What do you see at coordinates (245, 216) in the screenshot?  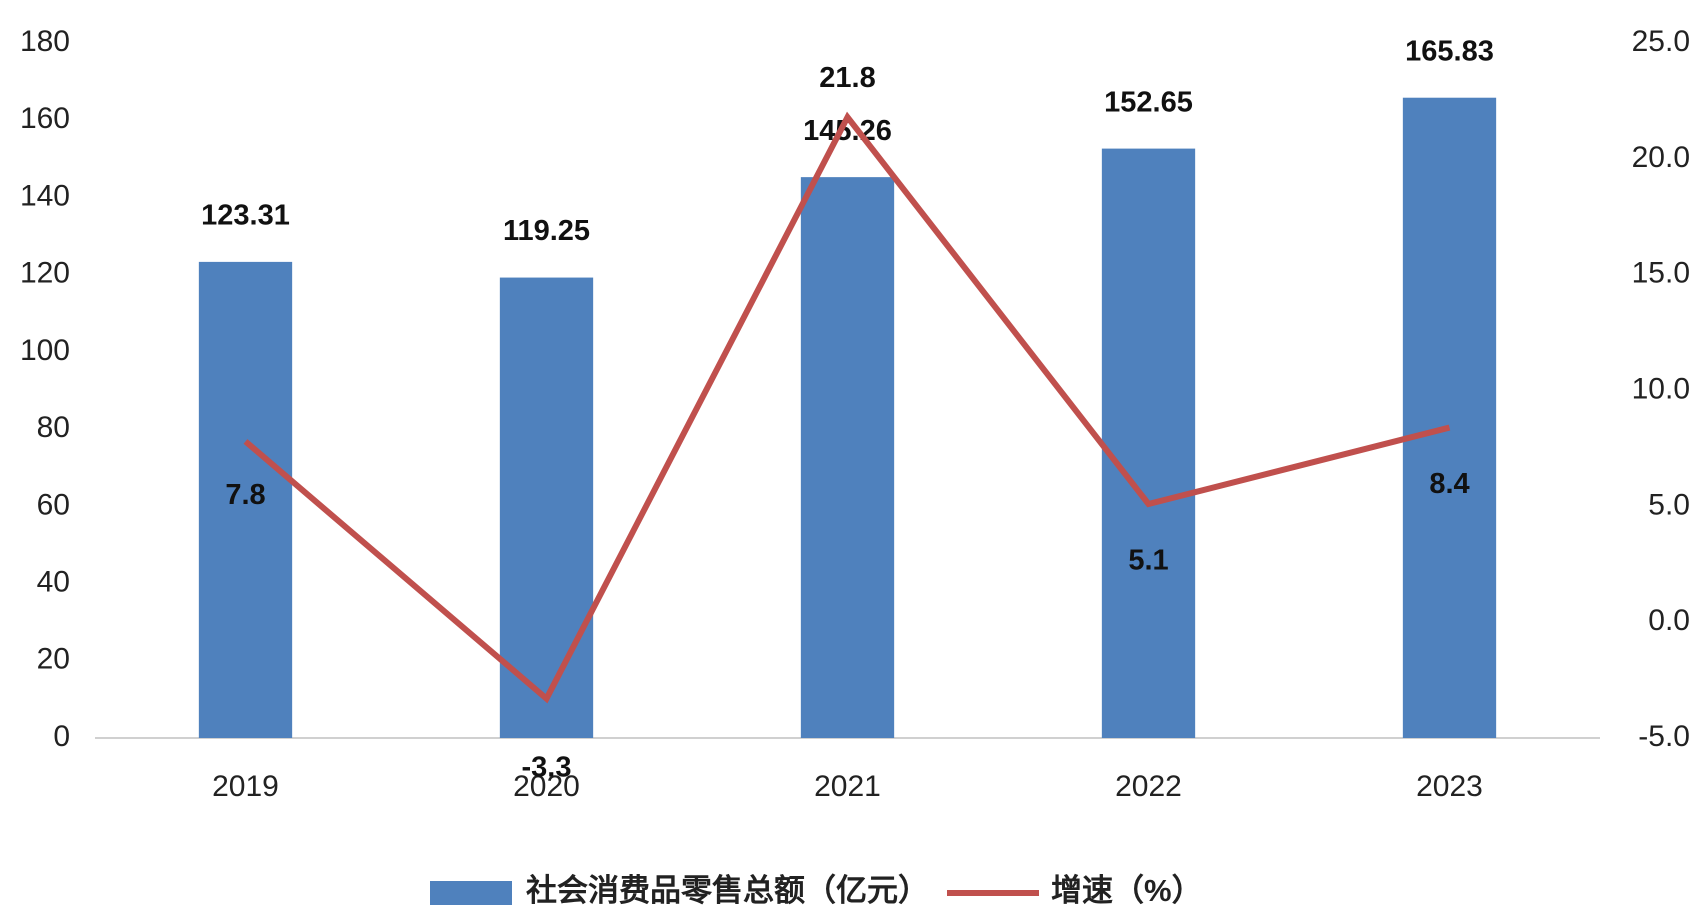 I see `bar-value-label: 123.31` at bounding box center [245, 216].